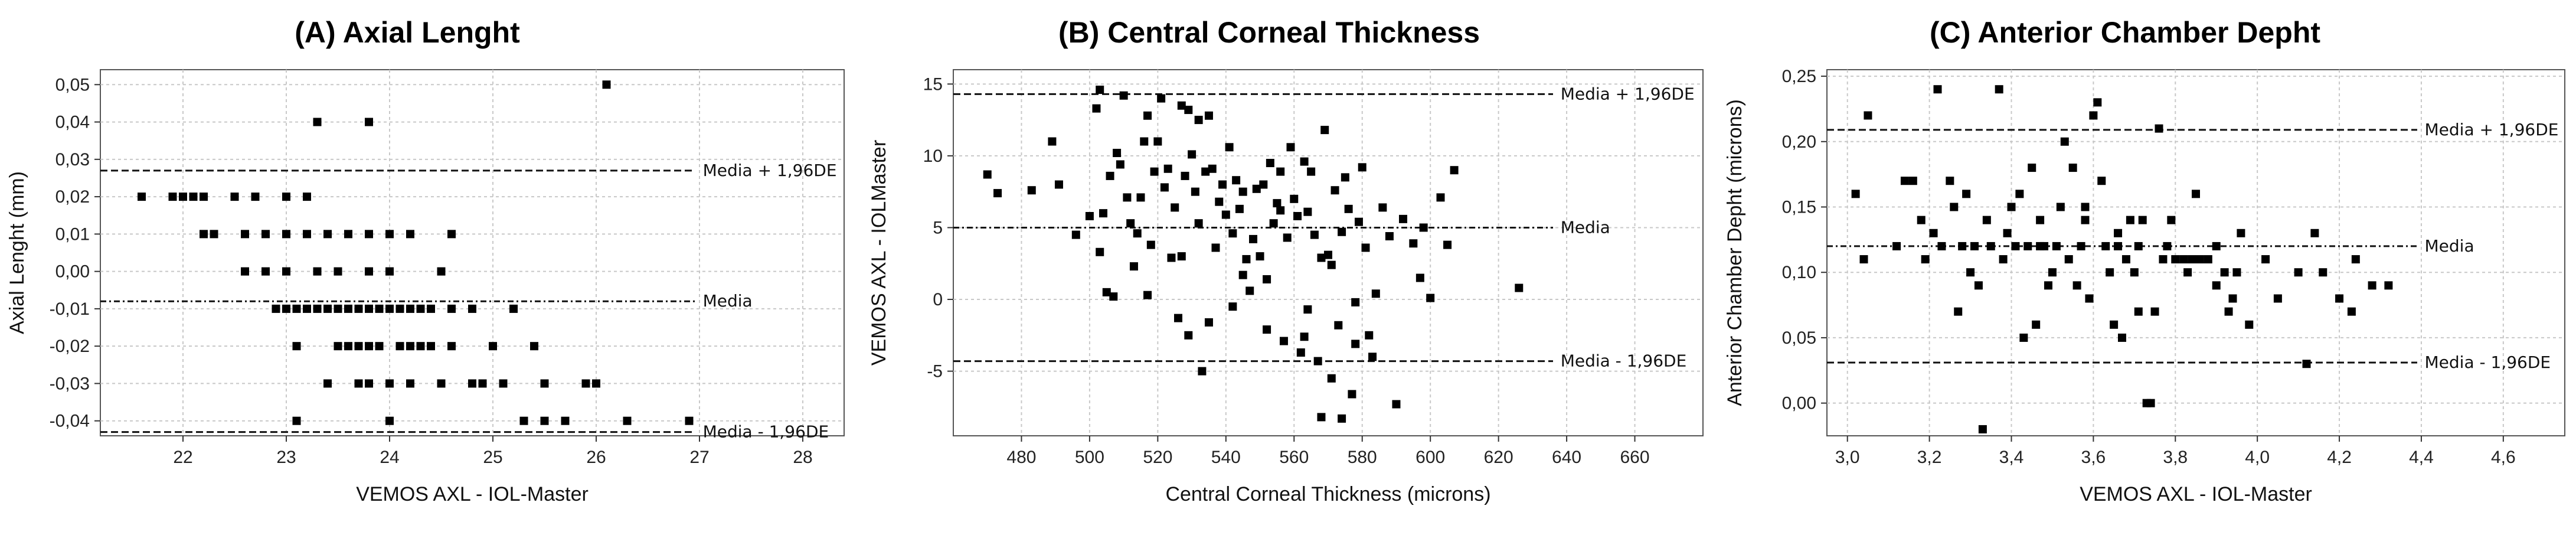  I want to click on y-tick-label: 0,00, so click(1799, 403).